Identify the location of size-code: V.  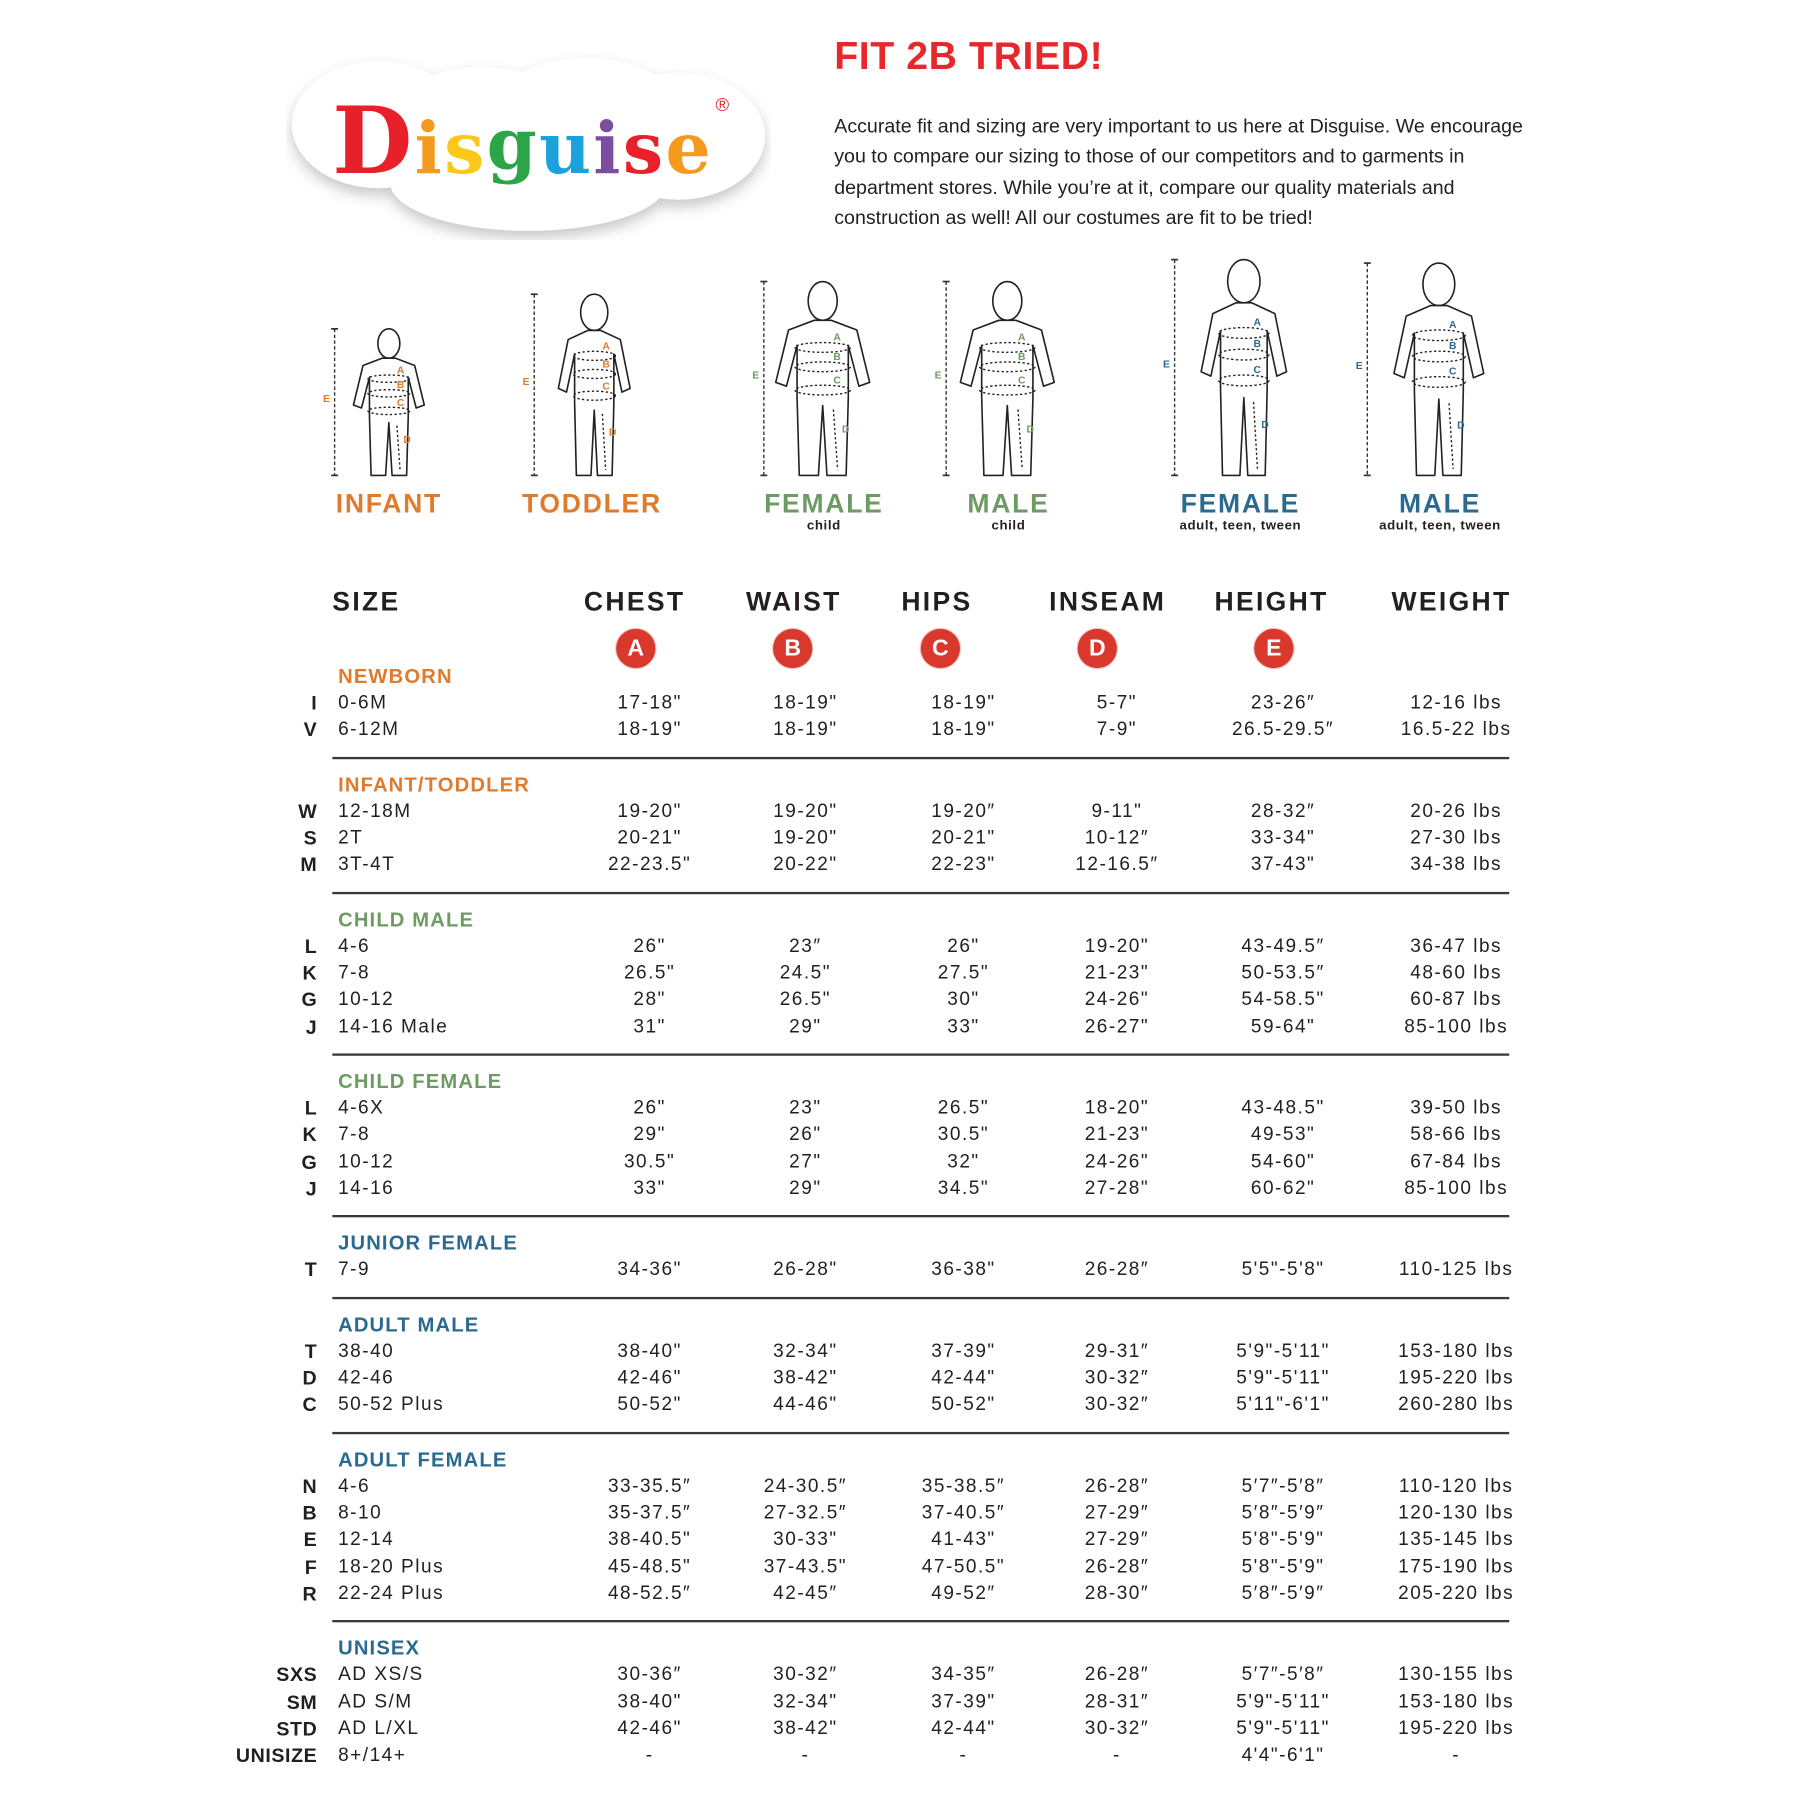
(310, 730).